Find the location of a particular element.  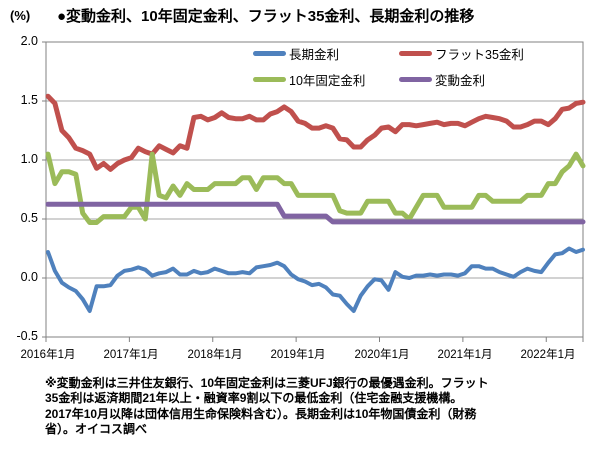

y-tick-label: 2.0 is located at coordinates (29, 41).